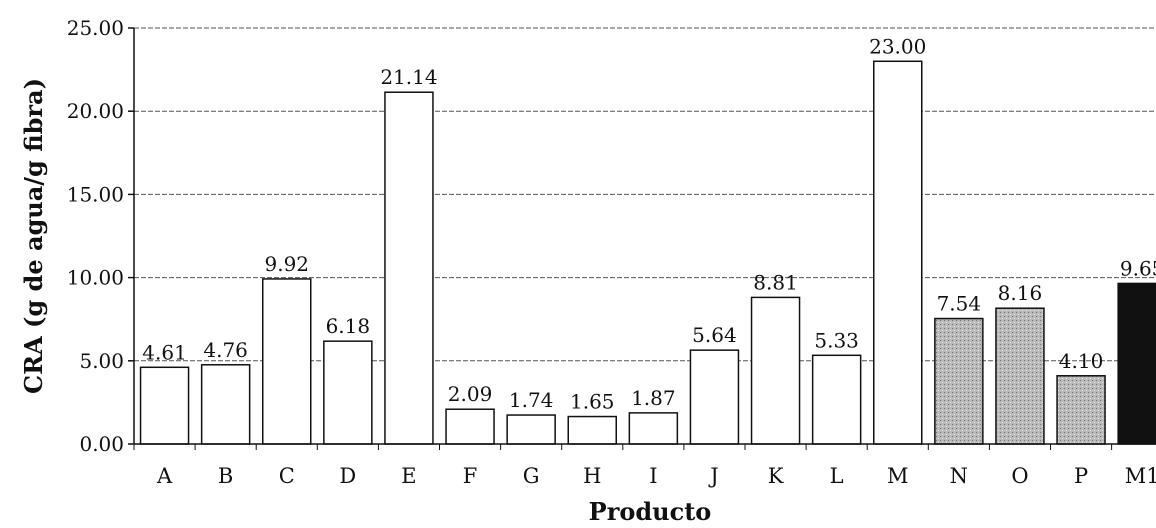 Image resolution: width=1156 pixels, height=528 pixels. Describe the element at coordinates (286, 264) in the screenshot. I see `data-label: 9.92` at that location.